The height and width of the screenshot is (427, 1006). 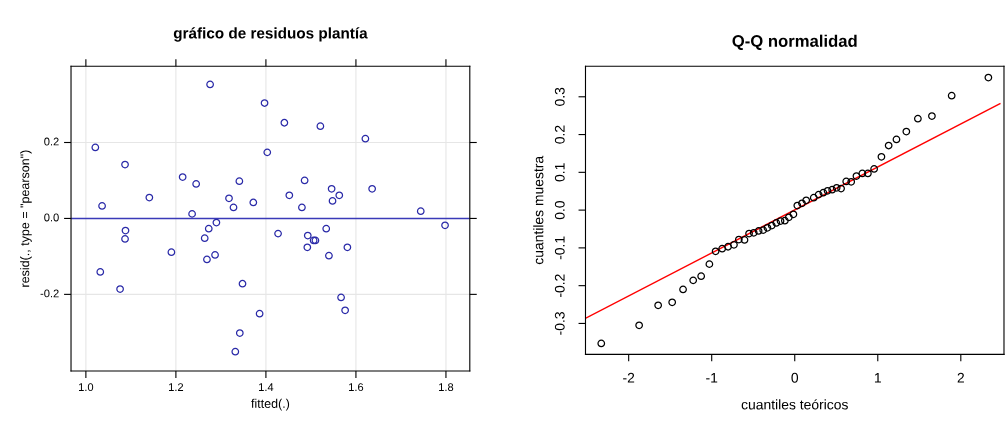 What do you see at coordinates (446, 387) in the screenshot?
I see `x-tick-label: 1.8` at bounding box center [446, 387].